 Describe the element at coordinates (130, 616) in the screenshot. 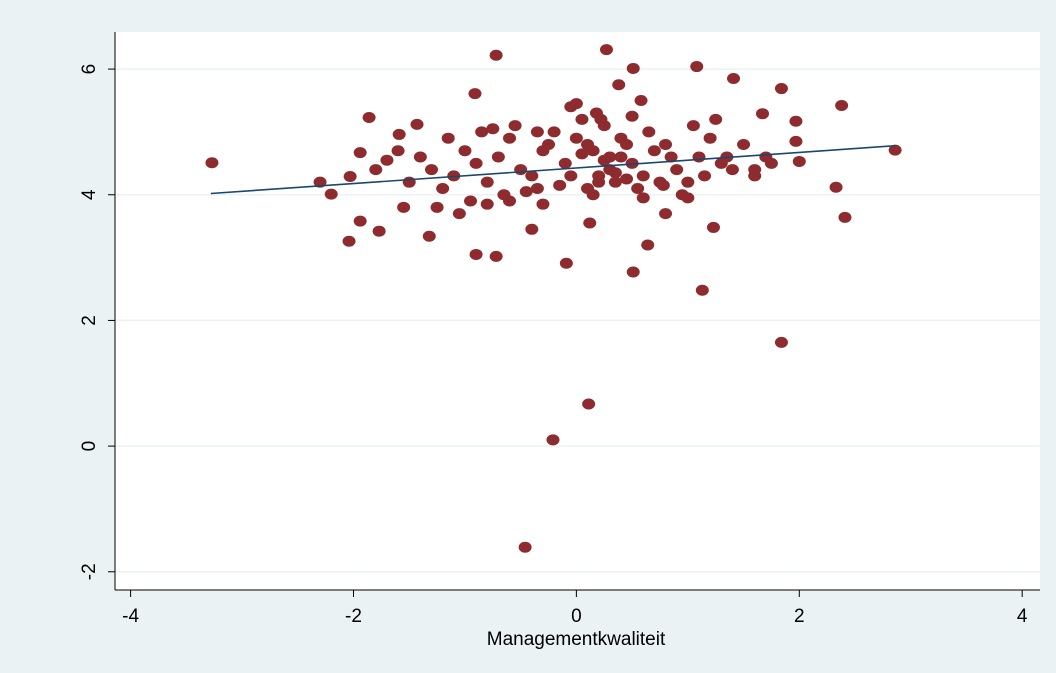

I see `x-tick-label: -4` at that location.